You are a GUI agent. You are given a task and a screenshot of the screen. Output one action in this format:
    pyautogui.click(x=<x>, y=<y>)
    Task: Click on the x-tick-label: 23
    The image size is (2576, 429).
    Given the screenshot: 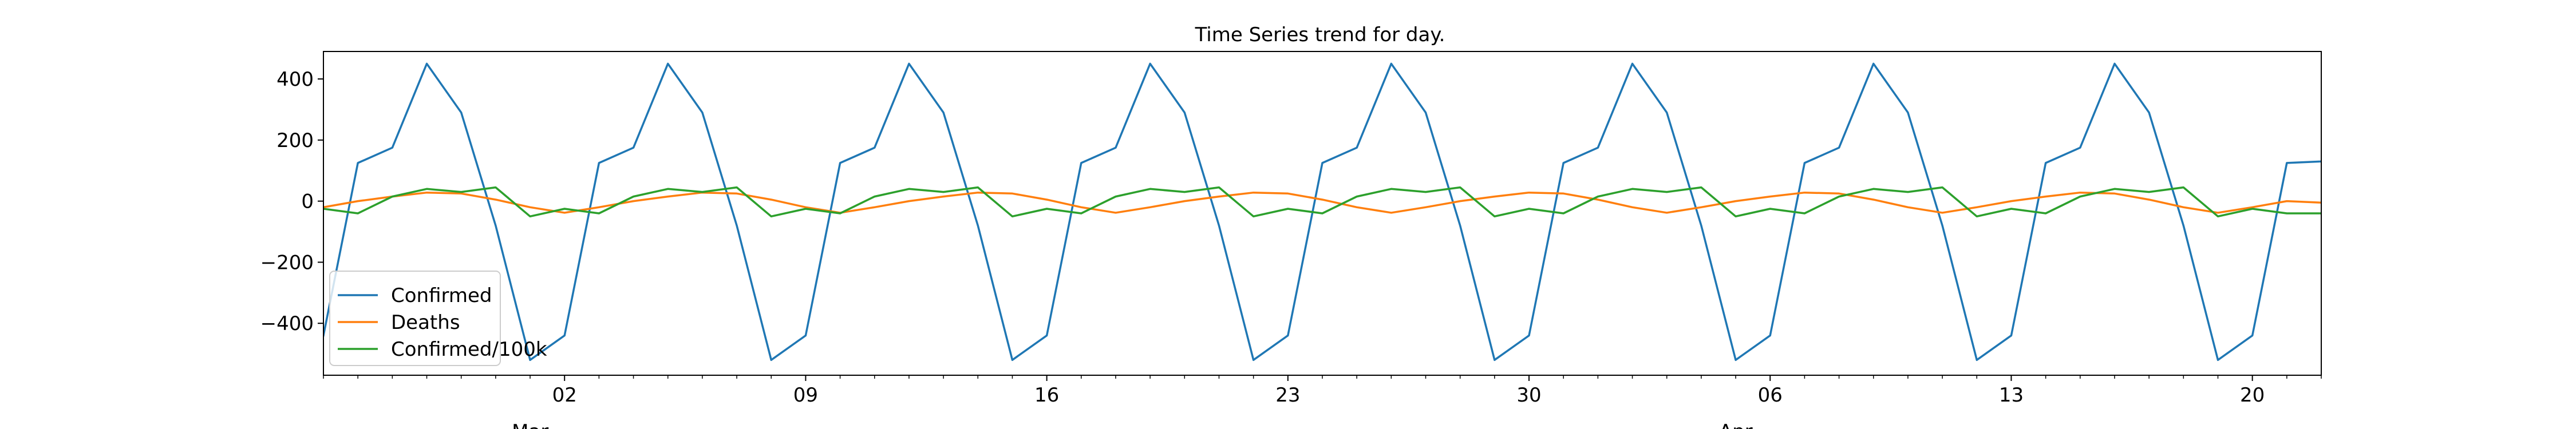 What is the action you would take?
    pyautogui.click(x=1287, y=395)
    